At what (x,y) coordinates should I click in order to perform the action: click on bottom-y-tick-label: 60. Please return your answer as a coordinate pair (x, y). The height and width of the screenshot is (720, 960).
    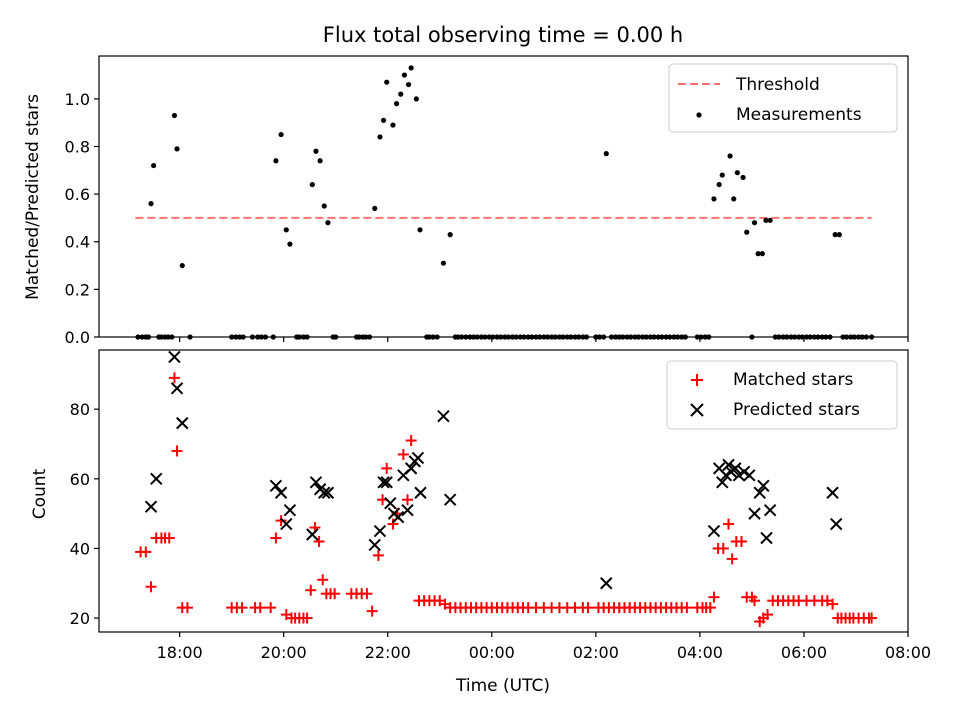
    Looking at the image, I should click on (80, 479).